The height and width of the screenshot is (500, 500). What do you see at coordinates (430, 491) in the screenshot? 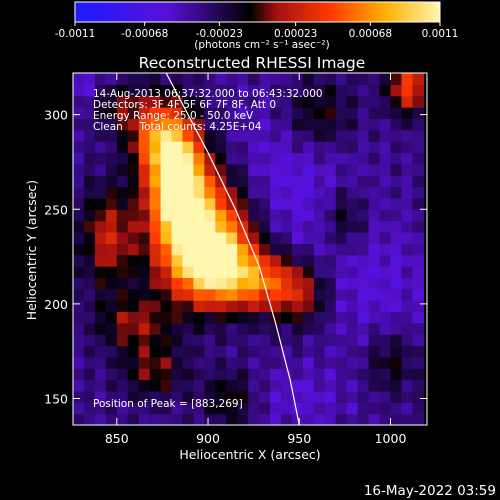
I see `footer-timestamp: 16-May-2022 03:59` at bounding box center [430, 491].